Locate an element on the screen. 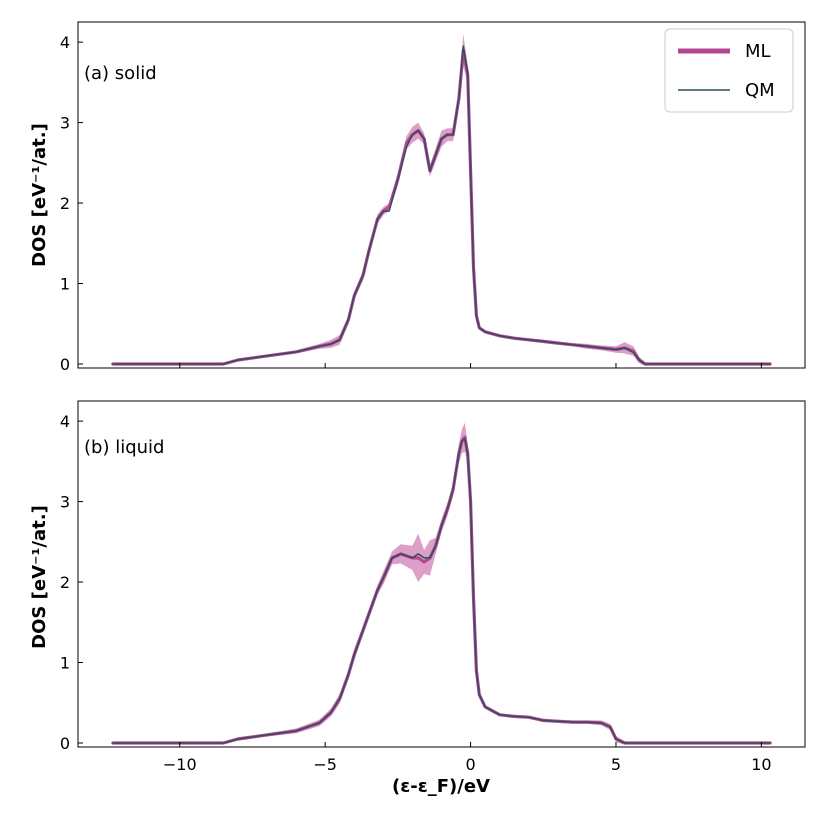  x-tick-label: −5 is located at coordinates (325, 764).